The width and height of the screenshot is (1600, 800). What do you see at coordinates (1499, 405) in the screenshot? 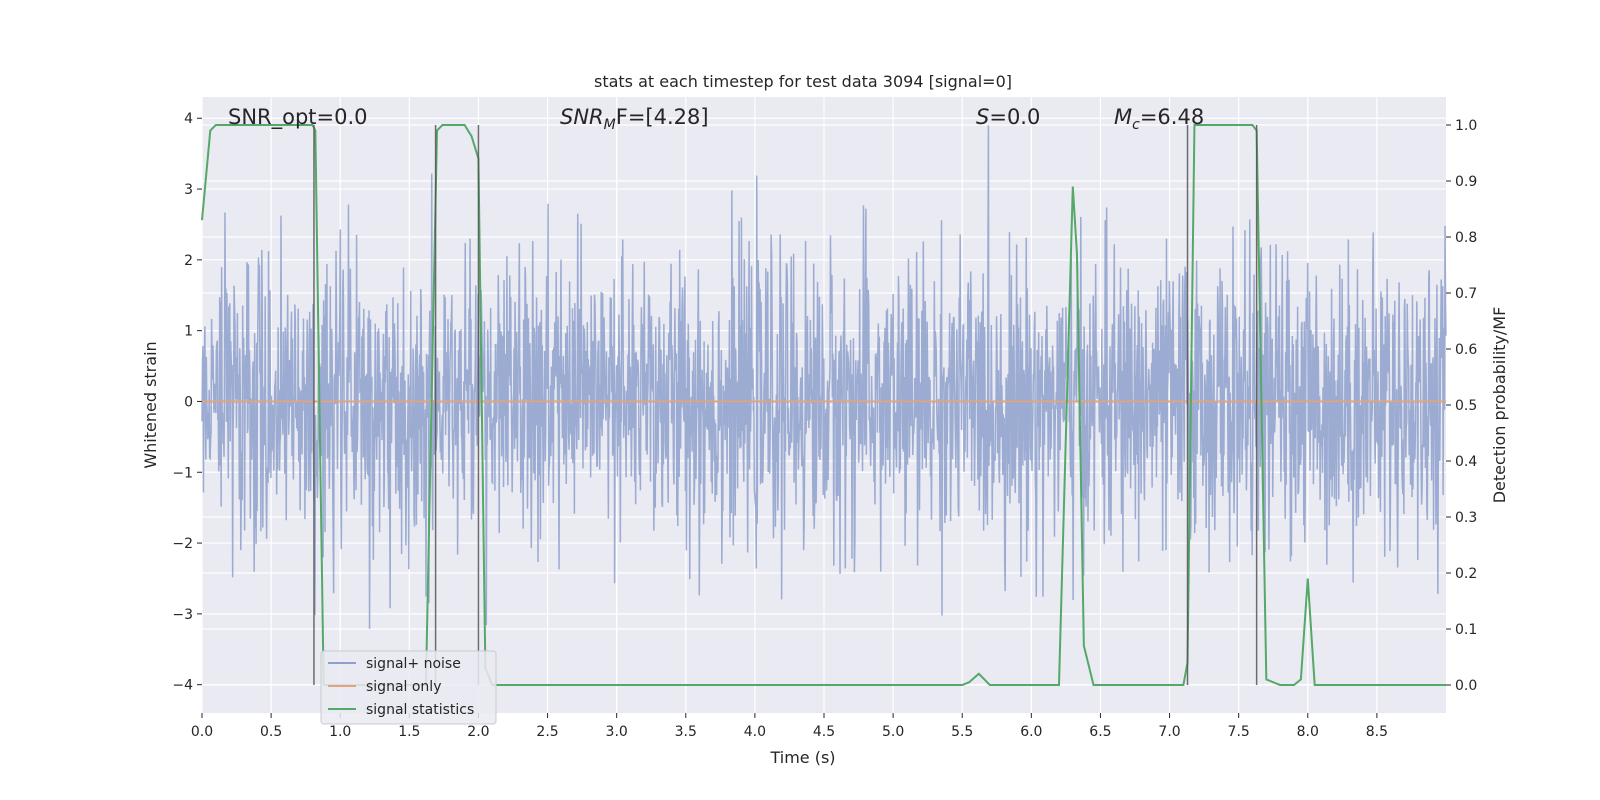
I see `y-axis-right-label: Detection probability/MF` at bounding box center [1499, 405].